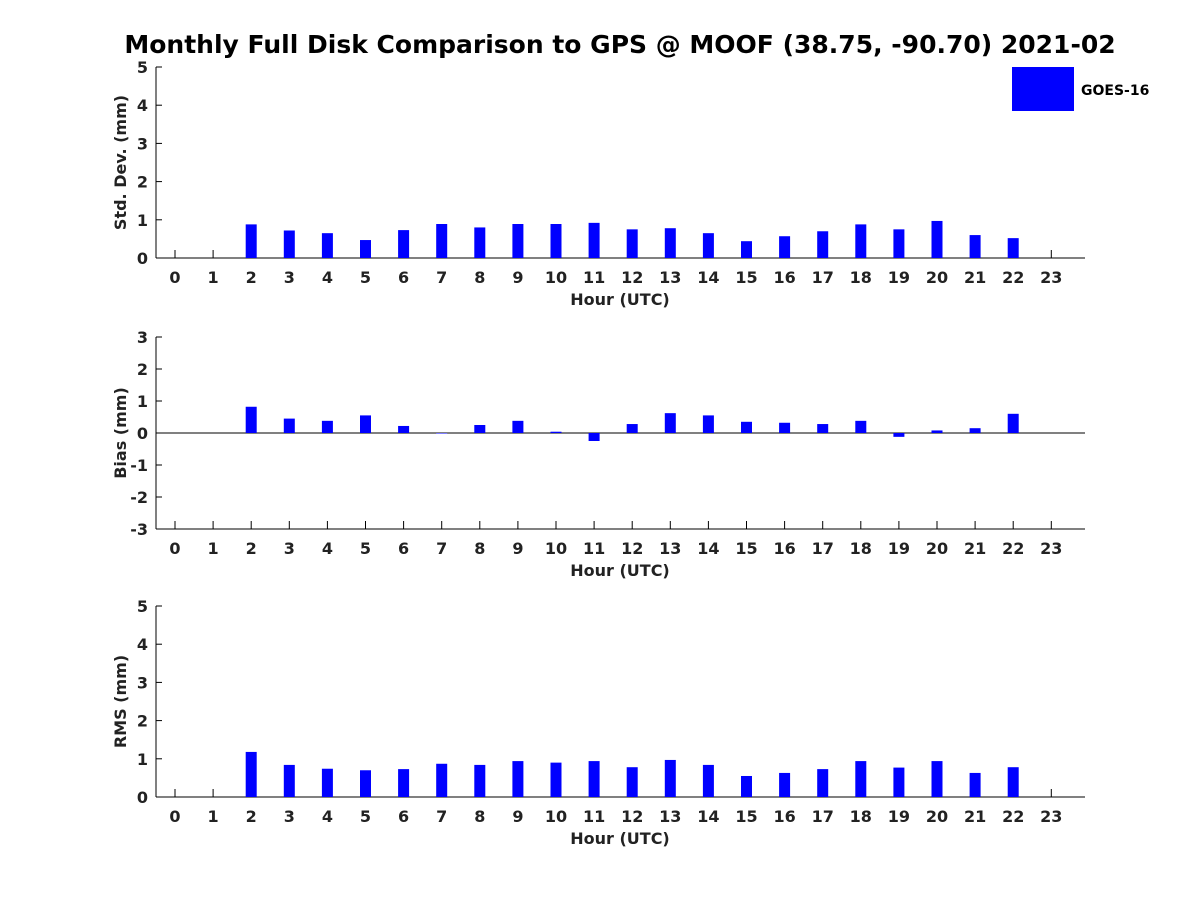 This screenshot has width=1200, height=904. Describe the element at coordinates (139, 497) in the screenshot. I see `y-tick-label: -2` at that location.